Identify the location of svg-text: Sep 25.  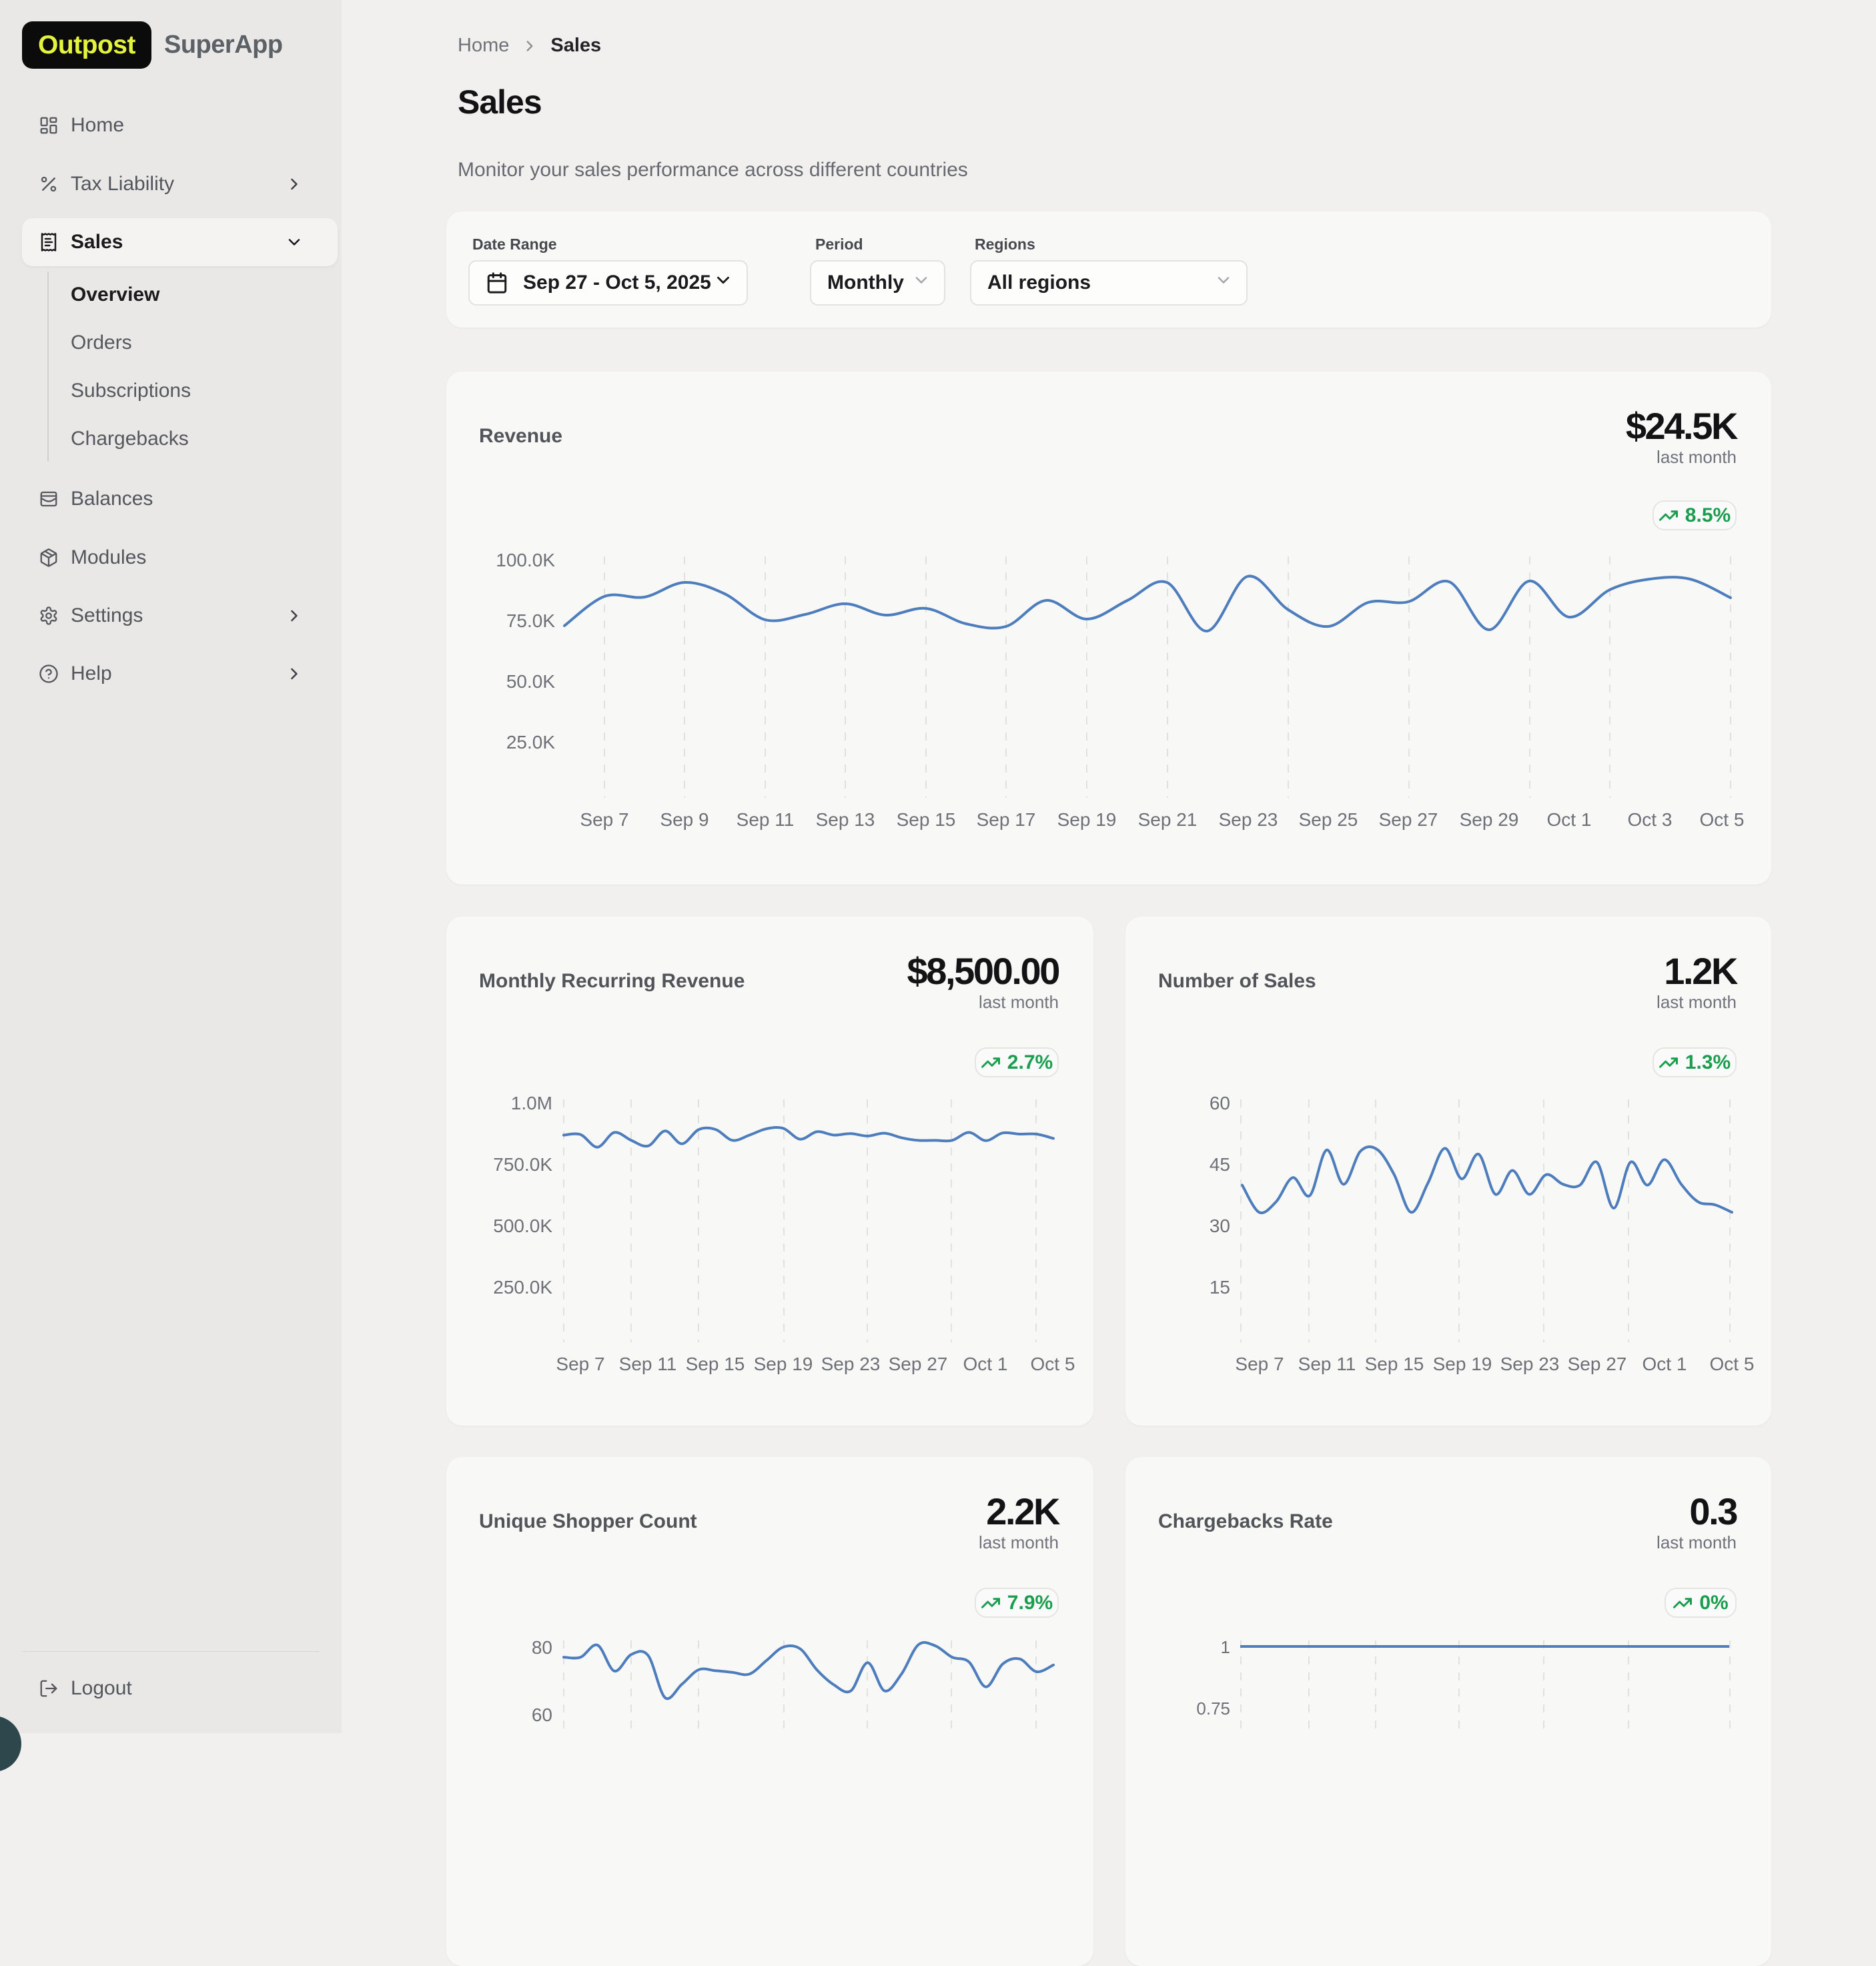
(1328, 819).